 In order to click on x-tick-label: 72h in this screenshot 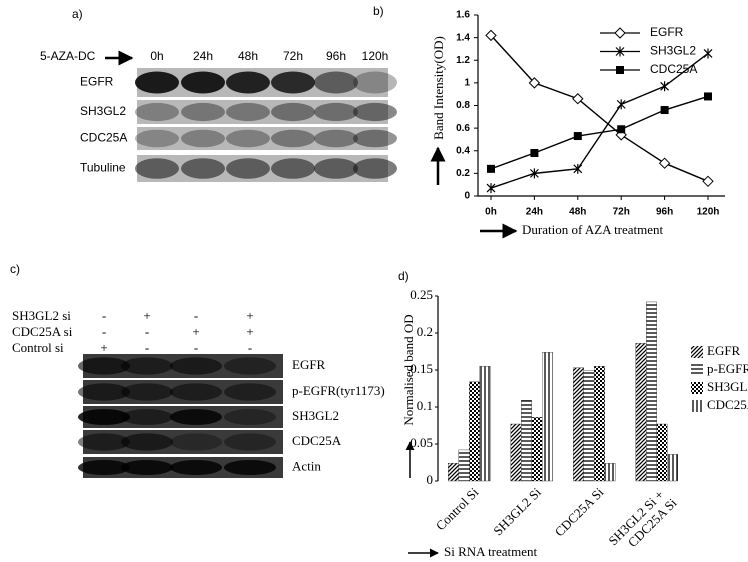, I will do `click(621, 212)`.